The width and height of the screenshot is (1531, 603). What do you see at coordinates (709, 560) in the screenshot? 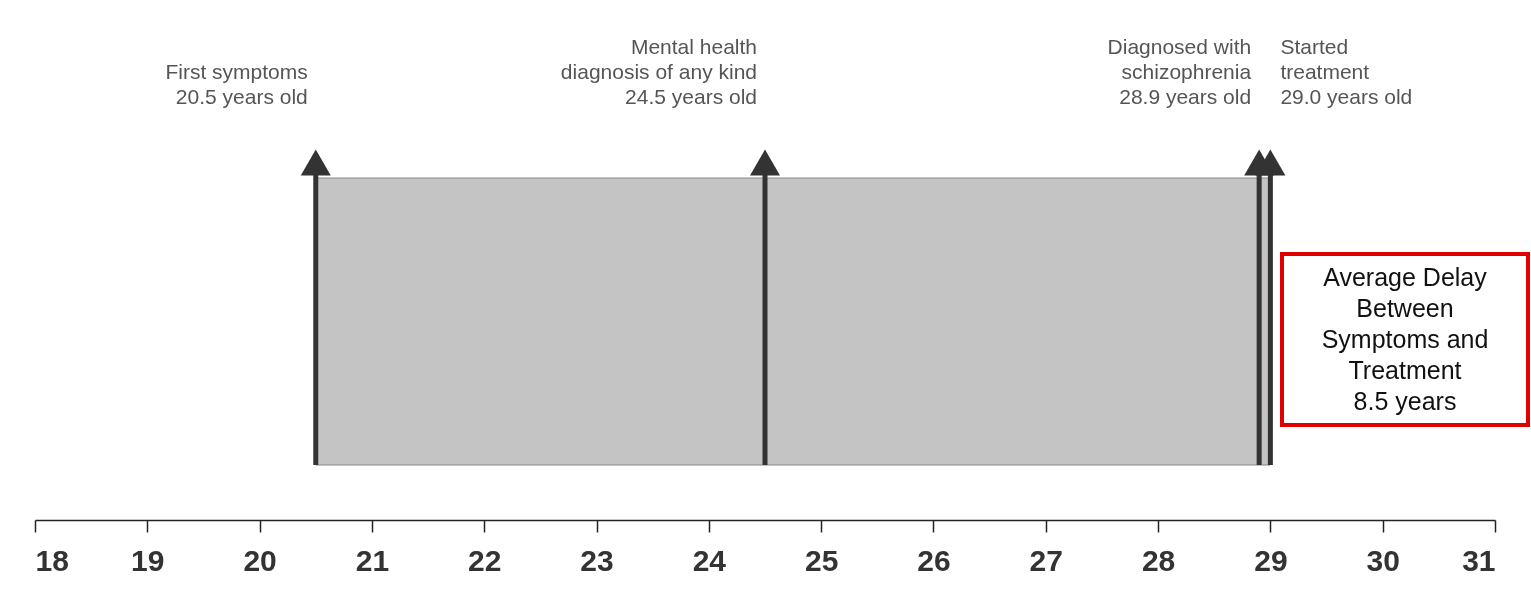
I see `x-tick-label: 24` at bounding box center [709, 560].